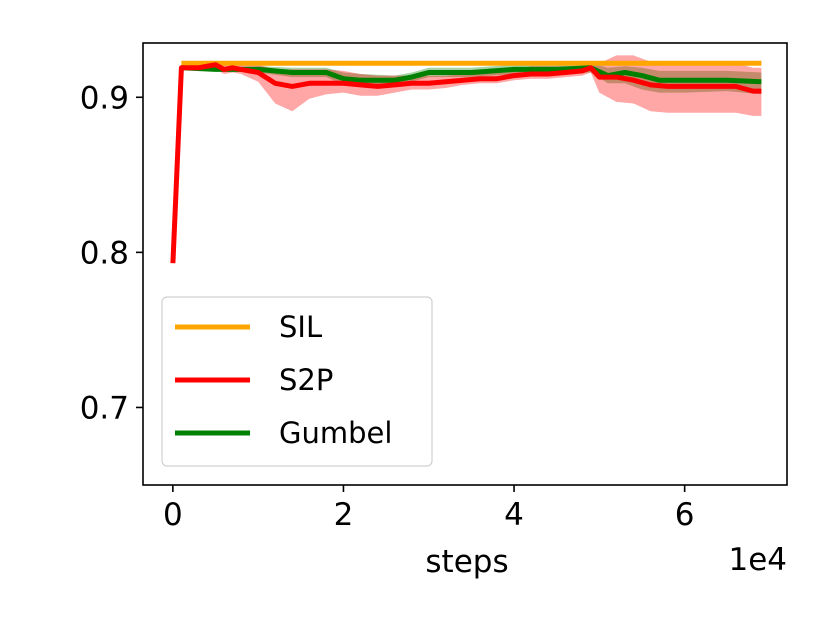 The width and height of the screenshot is (831, 623). What do you see at coordinates (685, 515) in the screenshot?
I see `x-tick-label: 6` at bounding box center [685, 515].